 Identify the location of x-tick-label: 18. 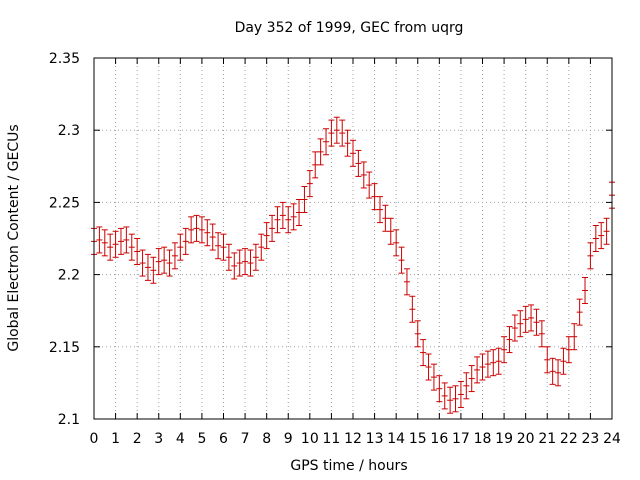
(483, 439).